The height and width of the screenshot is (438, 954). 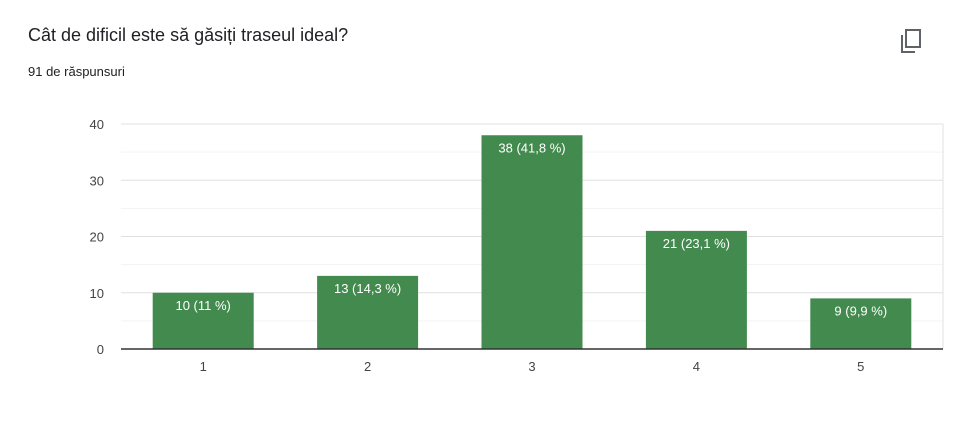 What do you see at coordinates (97, 293) in the screenshot?
I see `y-tick-label: 10` at bounding box center [97, 293].